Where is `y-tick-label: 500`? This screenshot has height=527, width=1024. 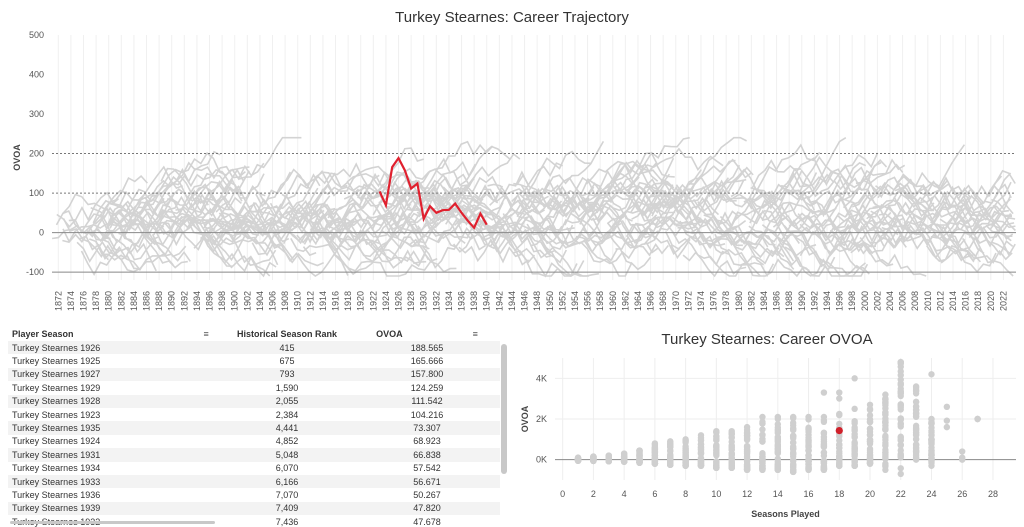 y-tick-label: 500 is located at coordinates (36, 35).